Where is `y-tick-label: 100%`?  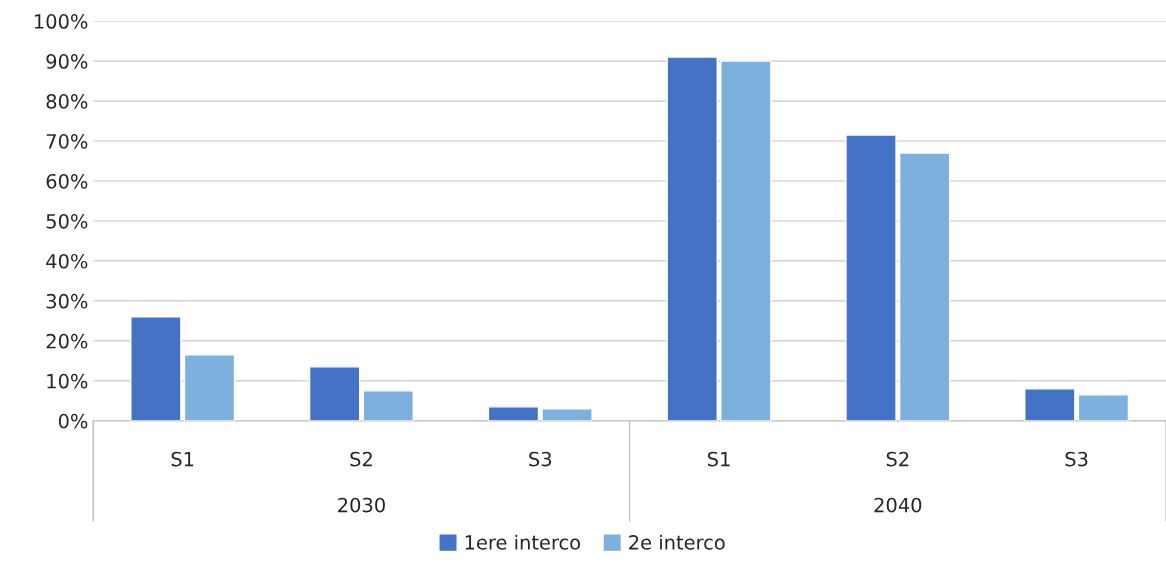
y-tick-label: 100% is located at coordinates (61, 21).